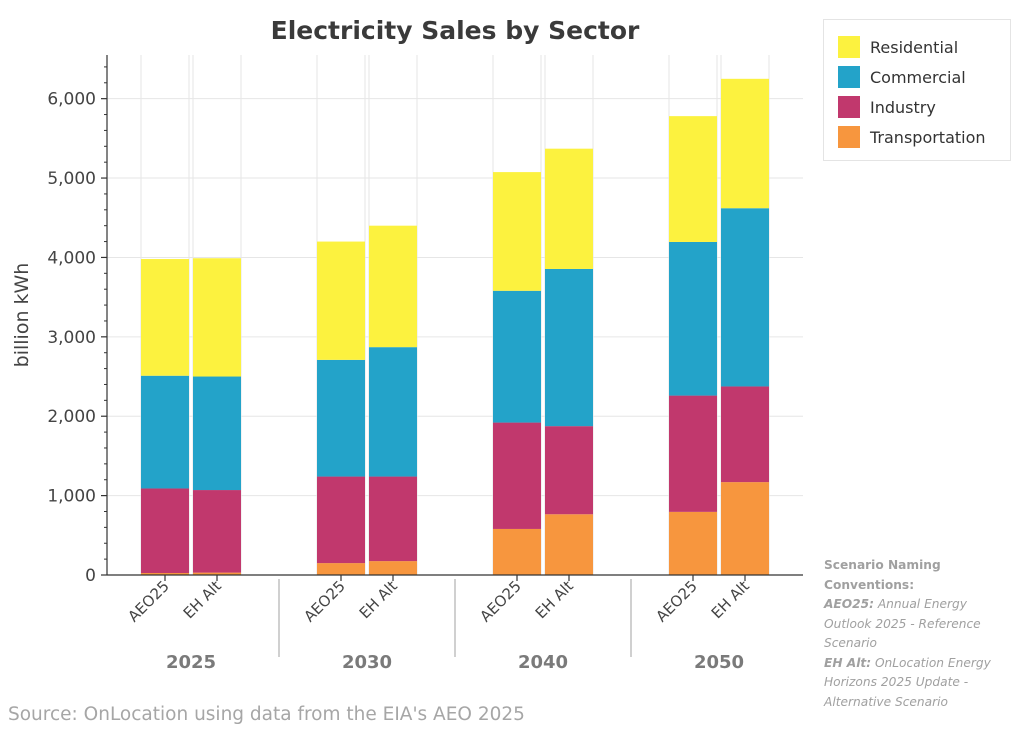 The height and width of the screenshot is (737, 1024). I want to click on group-label: 2050, so click(719, 662).